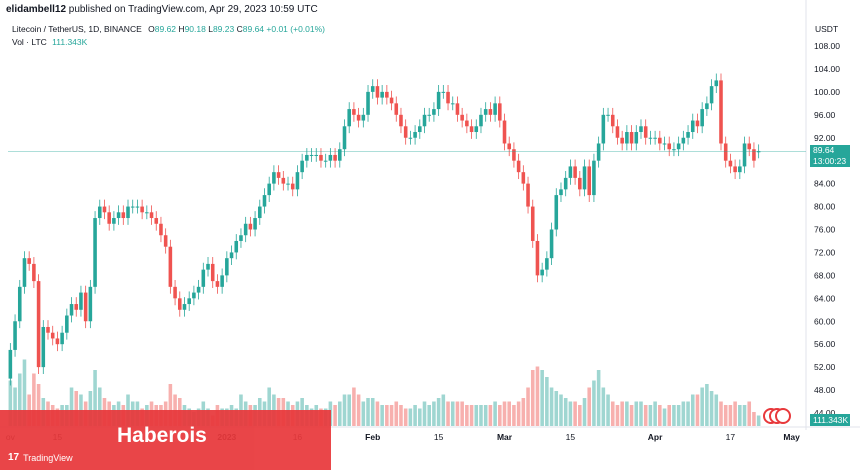 The image size is (860, 470). I want to click on price-tick-label: 48.00, so click(825, 390).